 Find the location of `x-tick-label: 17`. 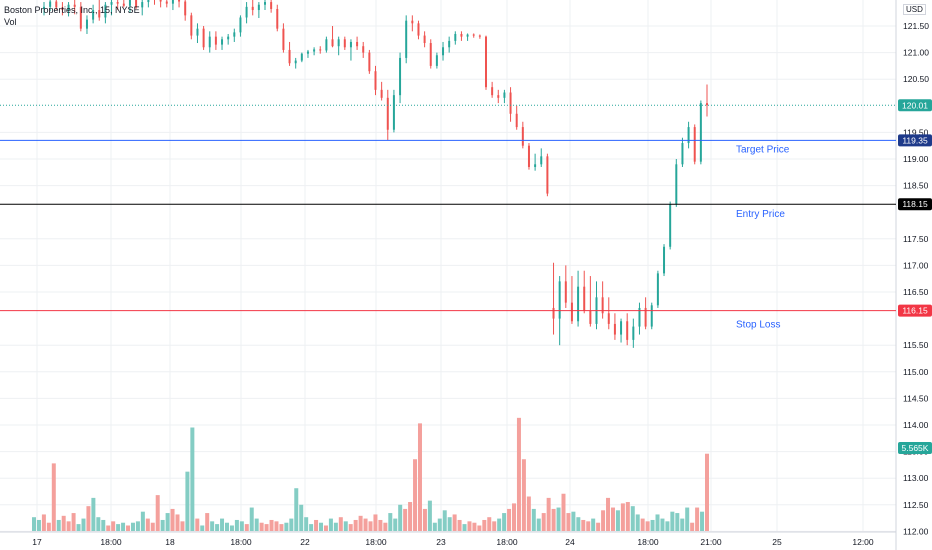

x-tick-label: 17 is located at coordinates (37, 542).